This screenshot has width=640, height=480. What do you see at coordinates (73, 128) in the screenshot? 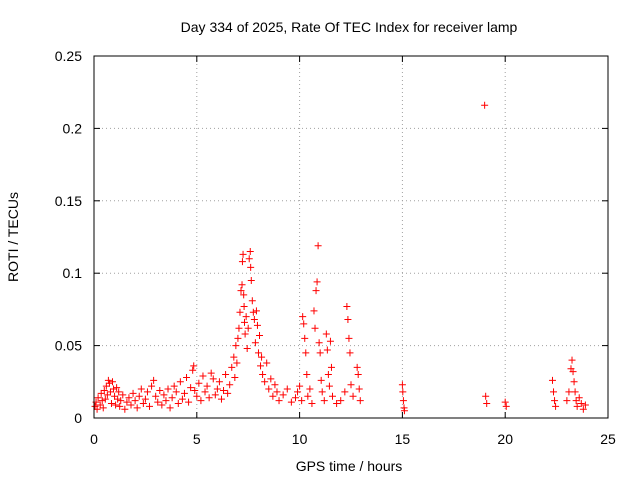
I see `y-tick-label: 0.2` at bounding box center [73, 128].